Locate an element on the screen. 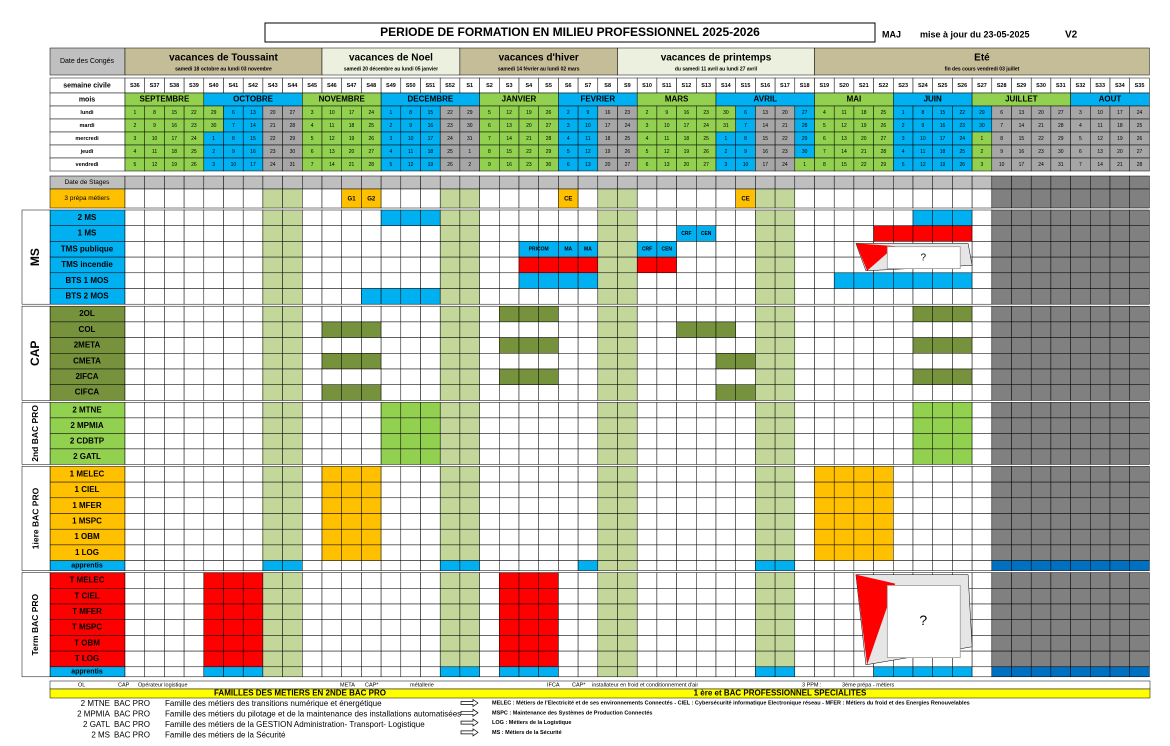  row-label: 2 MTNE is located at coordinates (87, 409).